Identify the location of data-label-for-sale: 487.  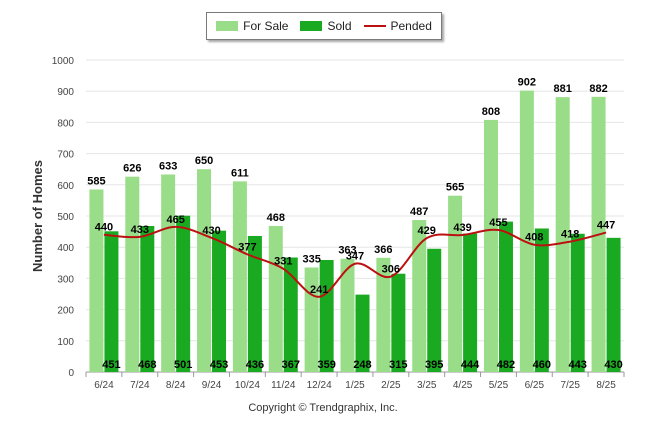
(419, 212).